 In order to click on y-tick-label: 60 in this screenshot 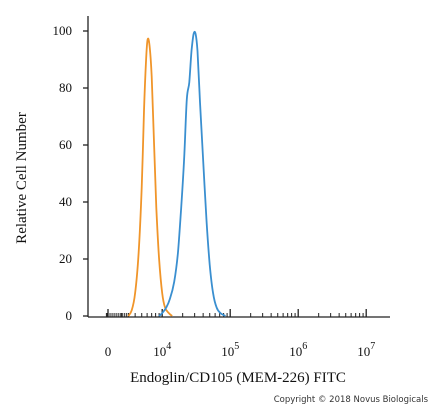, I will do `click(65, 144)`.